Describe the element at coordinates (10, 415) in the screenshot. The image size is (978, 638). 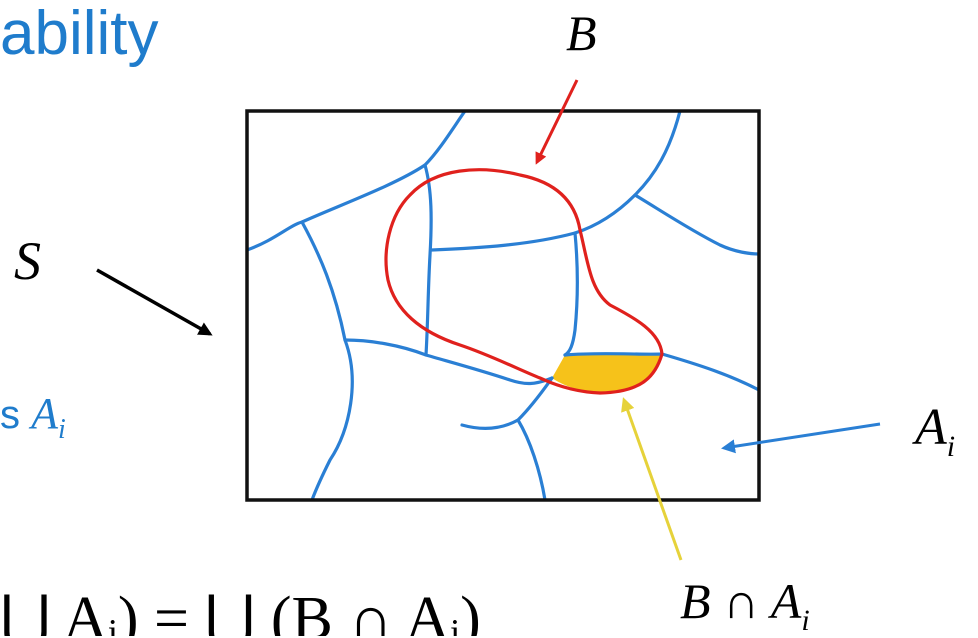
I see `side-text-prefix: s` at that location.